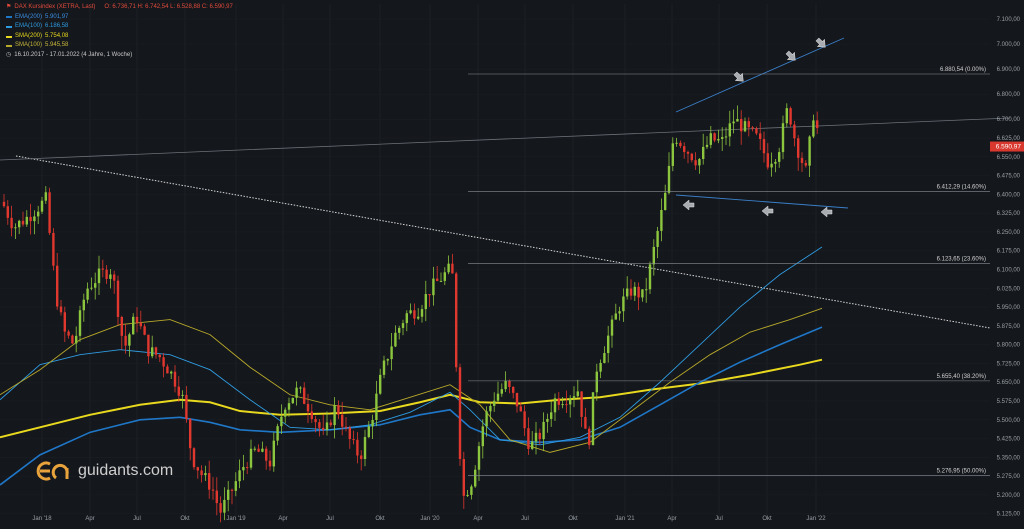 The height and width of the screenshot is (529, 1024). Describe the element at coordinates (1009, 252) in the screenshot. I see `y-tick-label: 6.175,00` at that location.